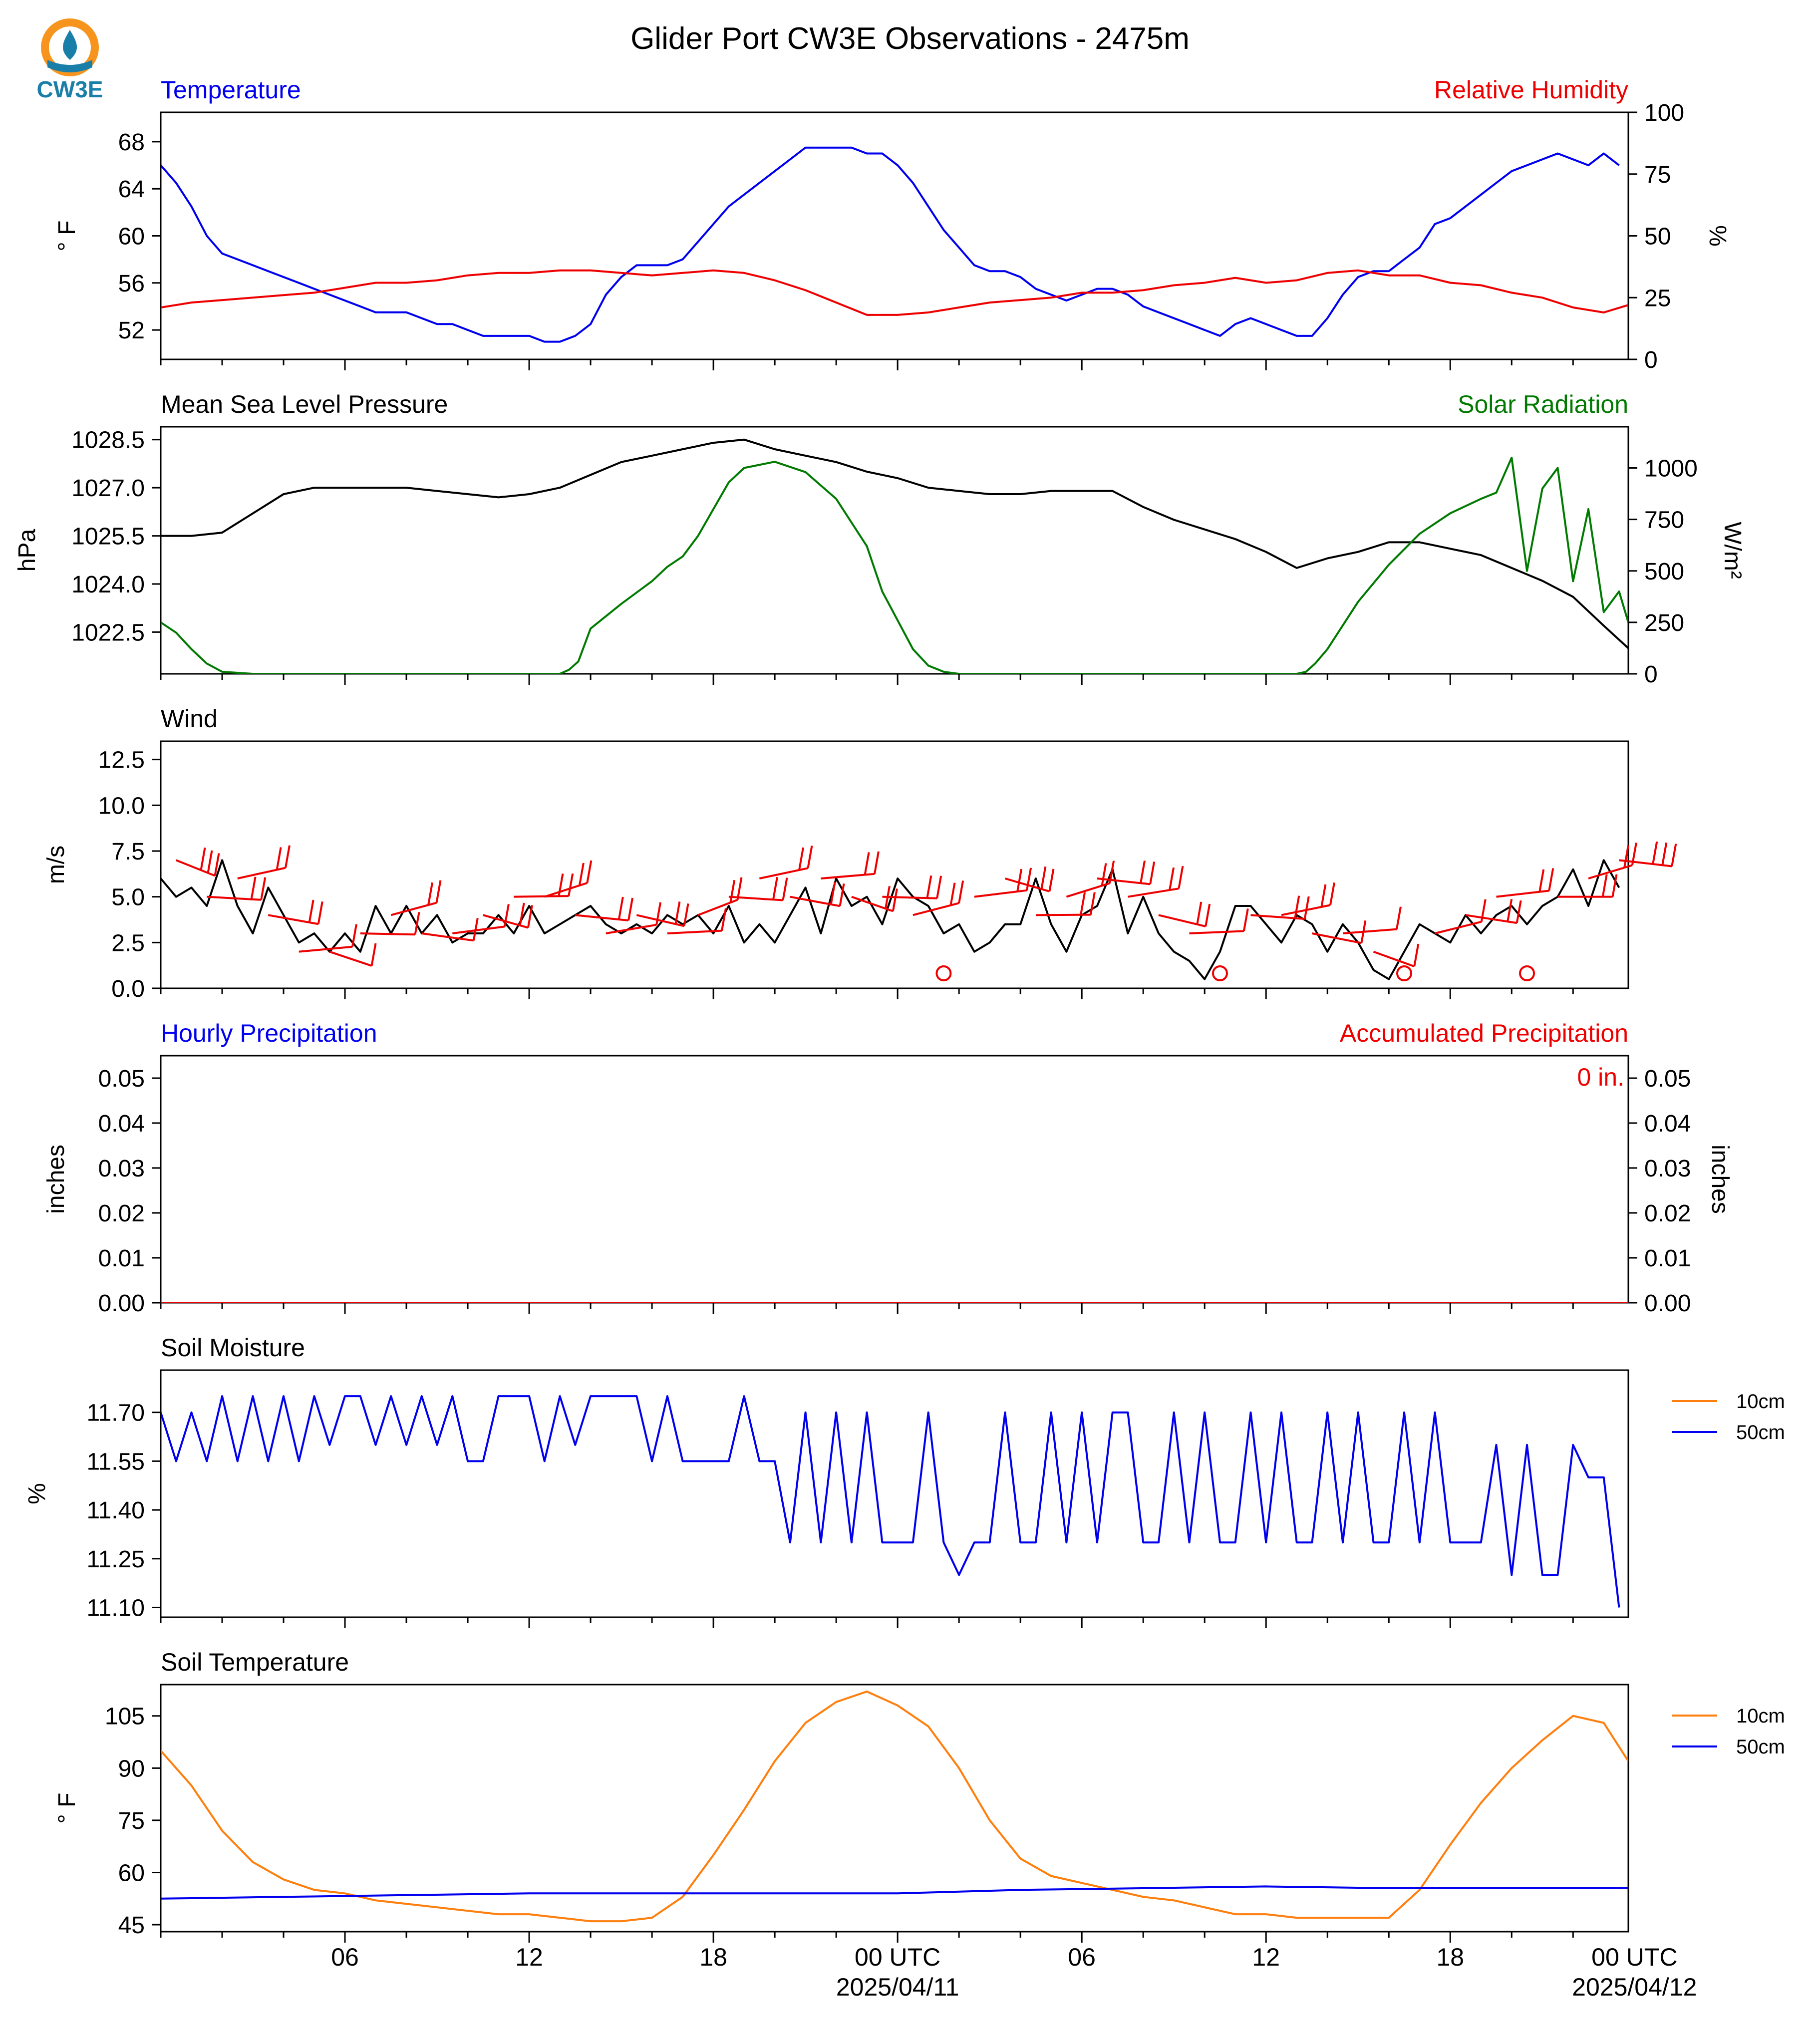 The width and height of the screenshot is (1820, 2028). Describe the element at coordinates (1657, 298) in the screenshot. I see `y-tick-label-right: 25` at that location.